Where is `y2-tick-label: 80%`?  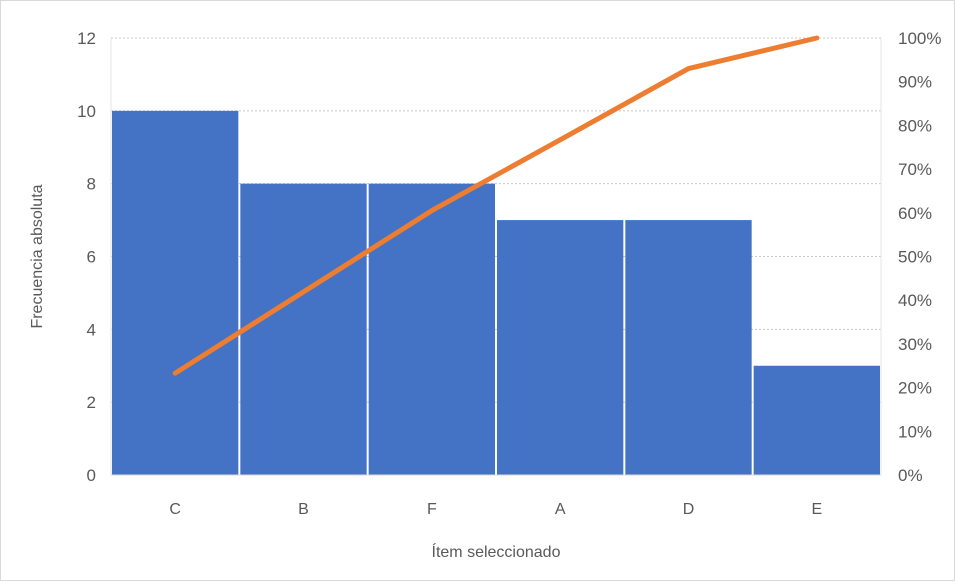
y2-tick-label: 80% is located at coordinates (915, 125).